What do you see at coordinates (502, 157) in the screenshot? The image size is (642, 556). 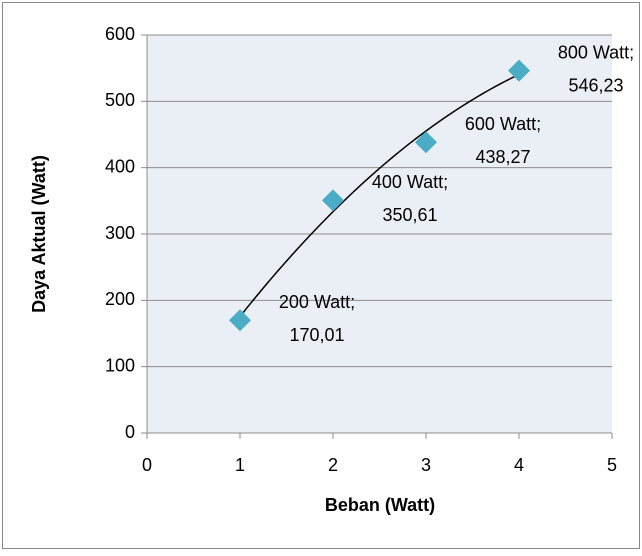 I see `value-label: 438,27` at bounding box center [502, 157].